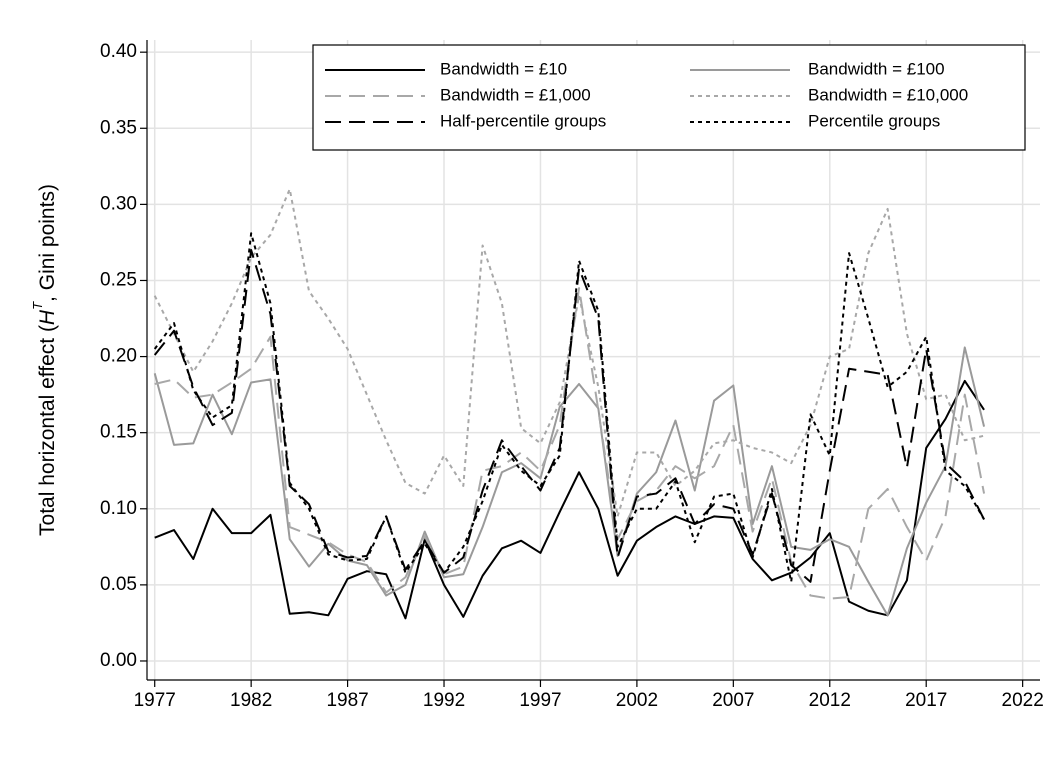 Image resolution: width=1052 pixels, height=769 pixels. What do you see at coordinates (637, 700) in the screenshot?
I see `x-tick-label: 2002` at bounding box center [637, 700].